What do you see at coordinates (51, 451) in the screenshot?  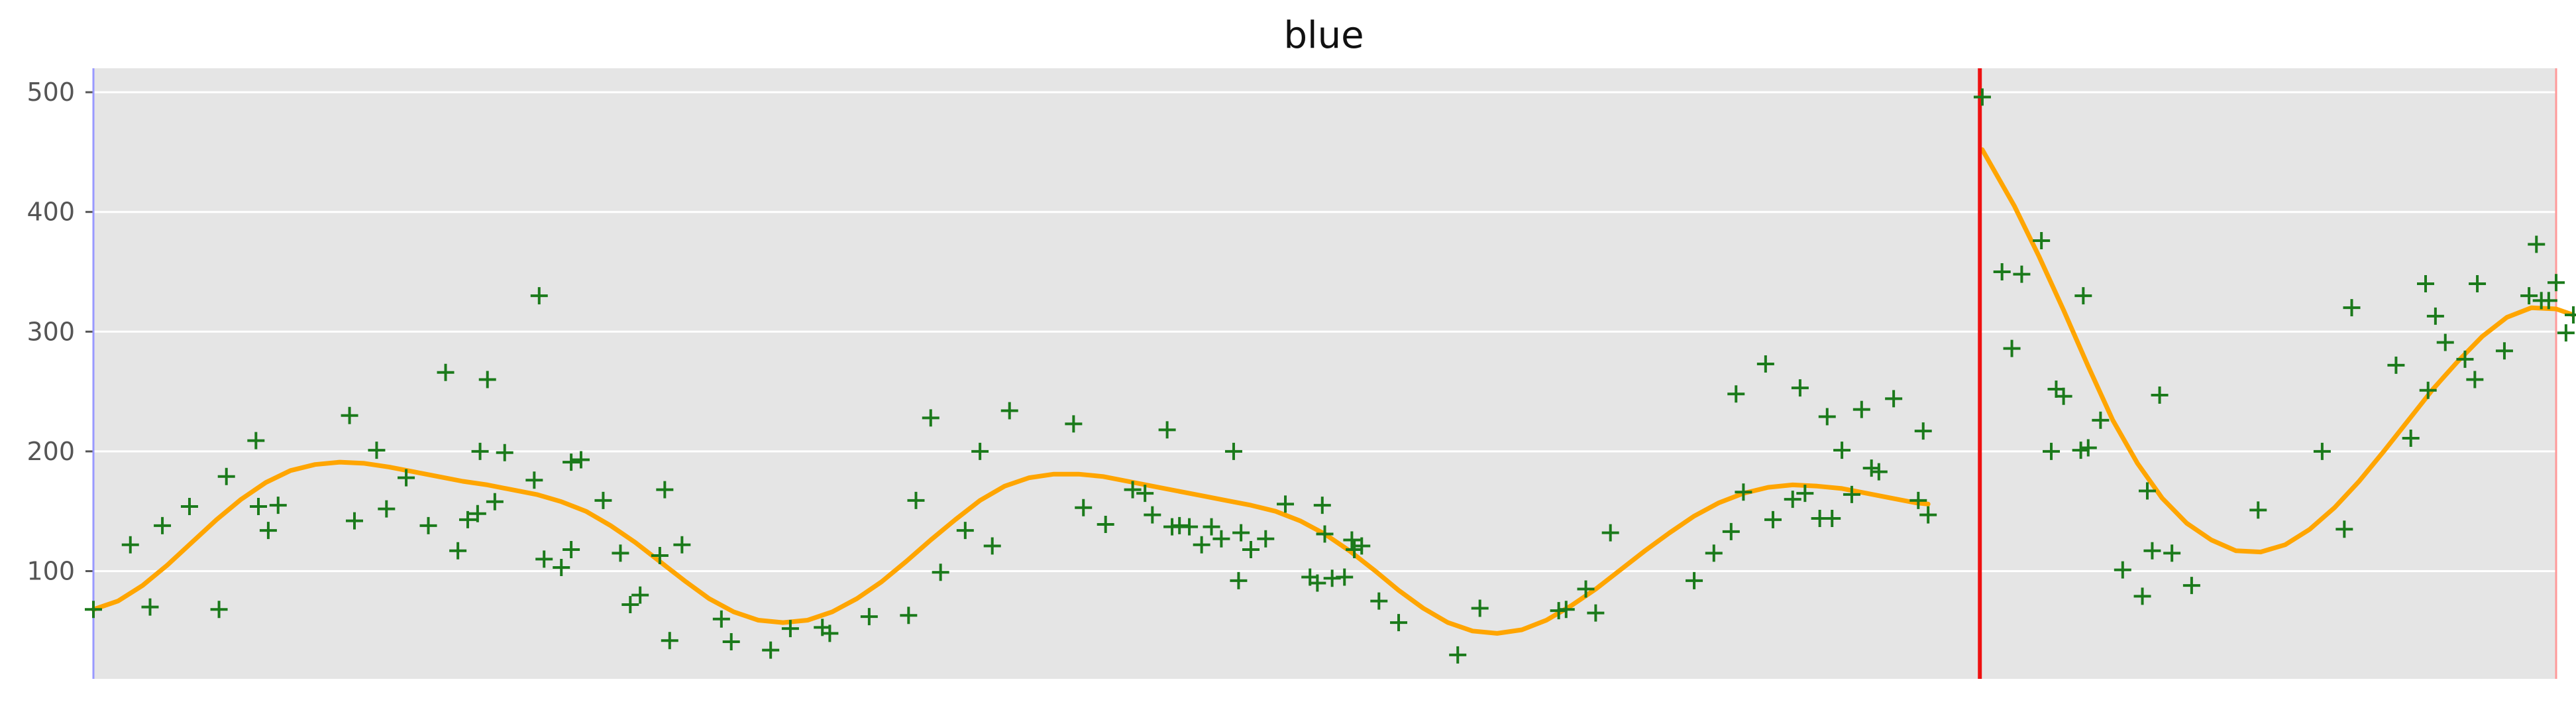 I see `y-tick-label: 200` at bounding box center [51, 451].